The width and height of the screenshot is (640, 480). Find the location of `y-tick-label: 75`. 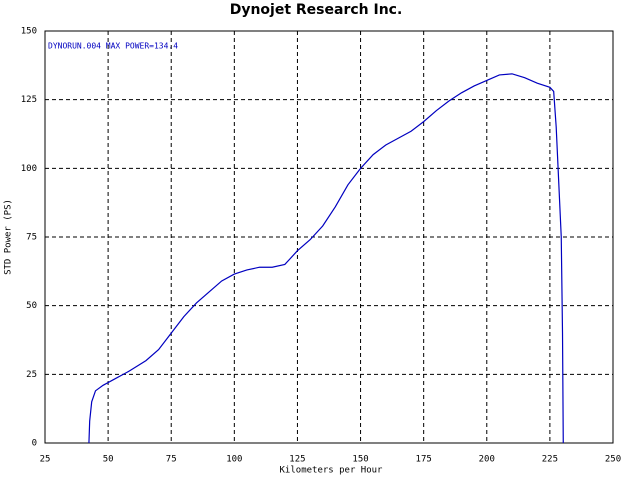

y-tick-label: 75 is located at coordinates (31, 238).